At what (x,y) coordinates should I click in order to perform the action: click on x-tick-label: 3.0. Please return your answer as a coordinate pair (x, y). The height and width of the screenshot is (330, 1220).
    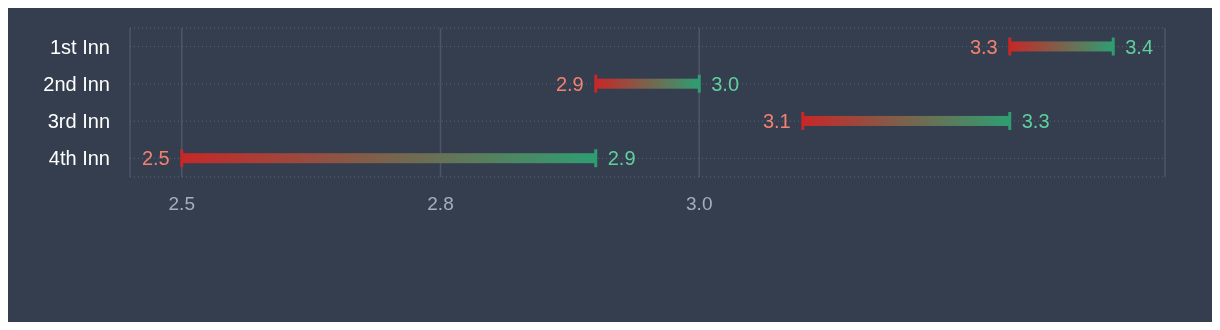
    Looking at the image, I should click on (699, 204).